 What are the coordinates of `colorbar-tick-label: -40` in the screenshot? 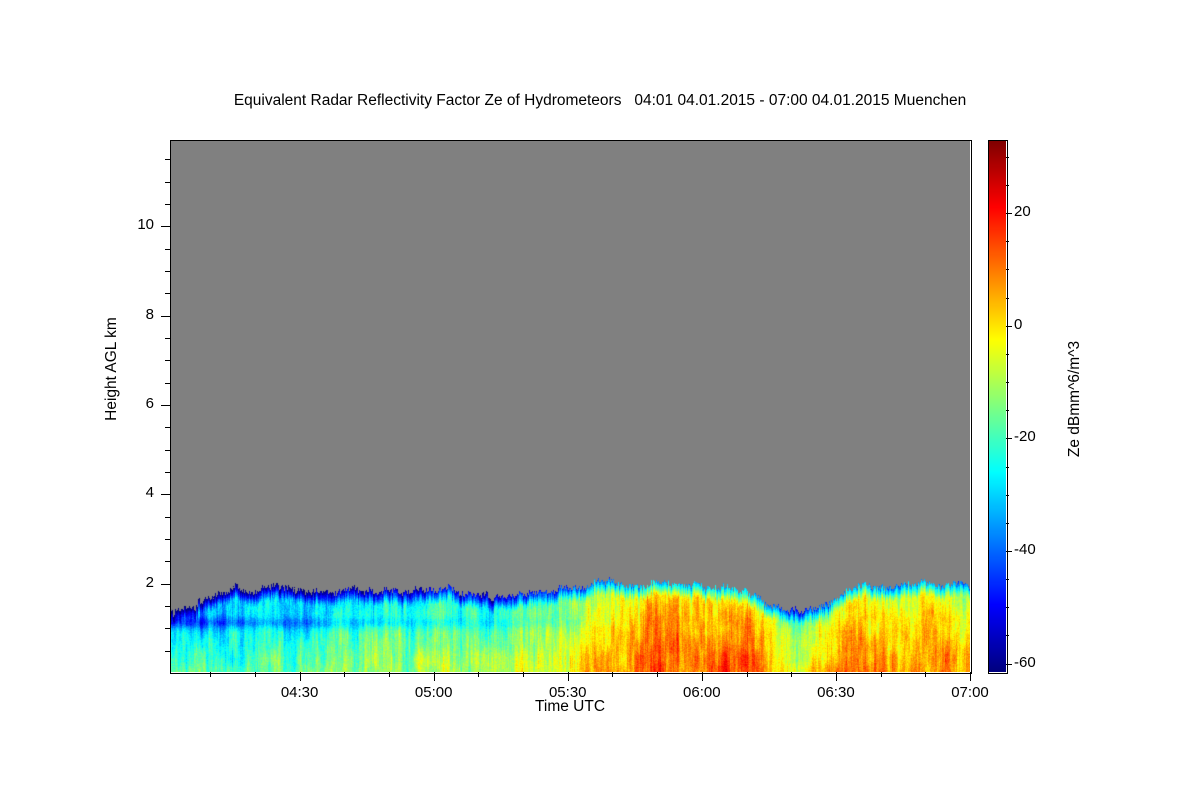 It's located at (1025, 549).